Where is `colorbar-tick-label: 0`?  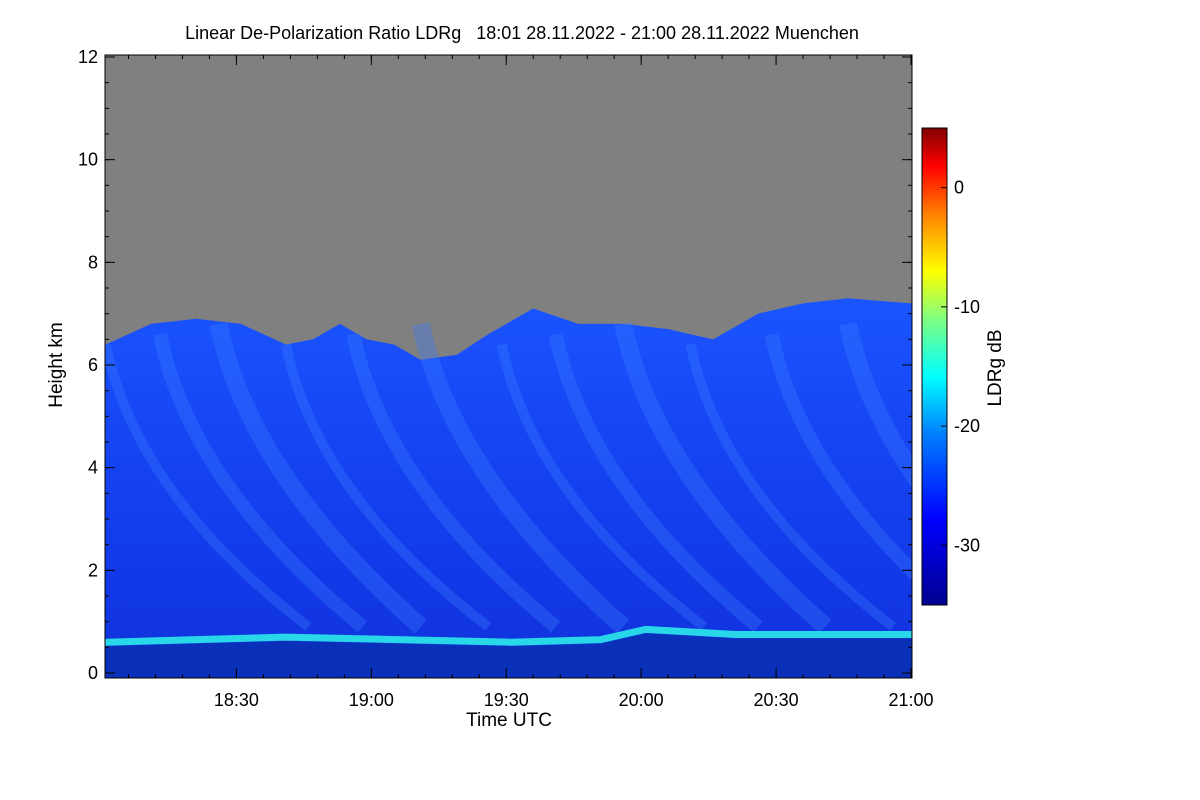
colorbar-tick-label: 0 is located at coordinates (959, 188).